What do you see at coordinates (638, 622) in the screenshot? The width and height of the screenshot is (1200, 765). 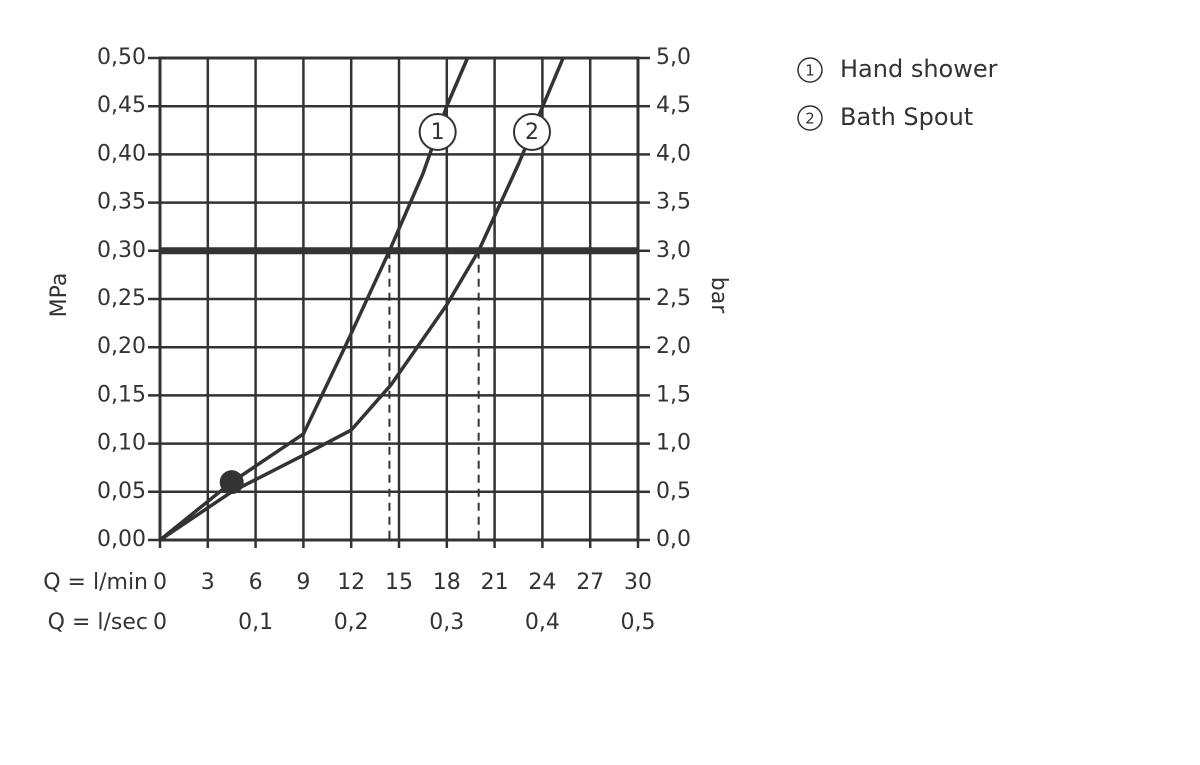 I see `x2-tick-label: 0,5` at bounding box center [638, 622].